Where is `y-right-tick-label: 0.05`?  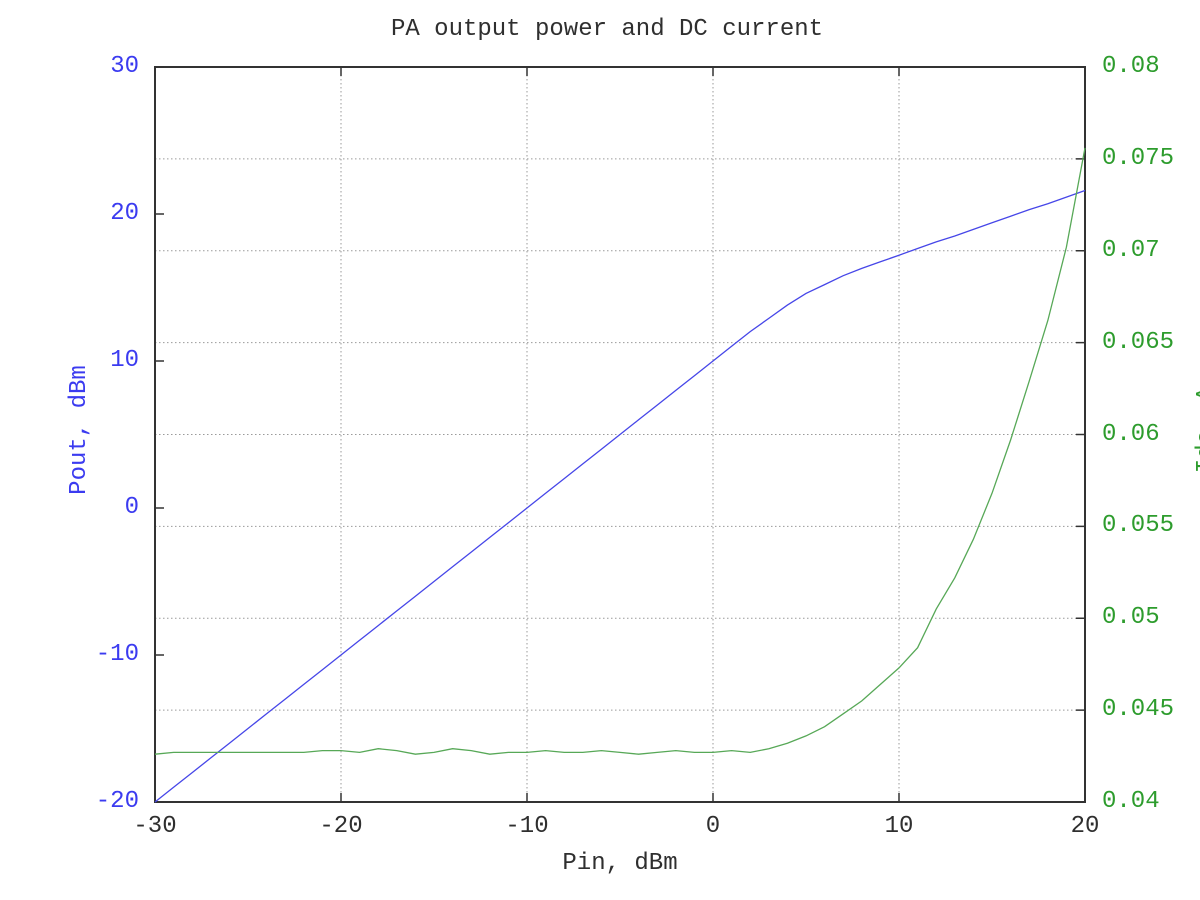
y-right-tick-label: 0.05 is located at coordinates (1131, 618).